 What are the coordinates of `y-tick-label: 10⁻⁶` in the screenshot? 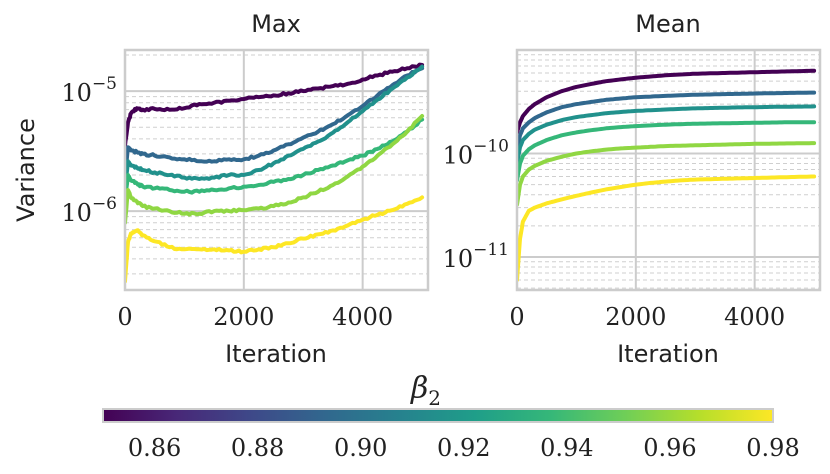 It's located at (89, 210).